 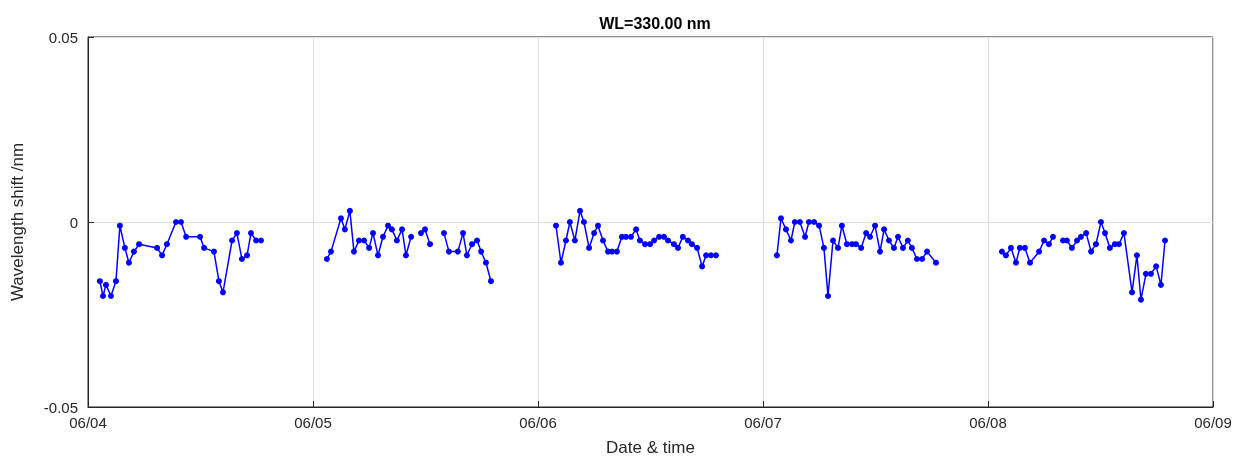 I want to click on x-axis-title: Date & time, so click(x=650, y=447).